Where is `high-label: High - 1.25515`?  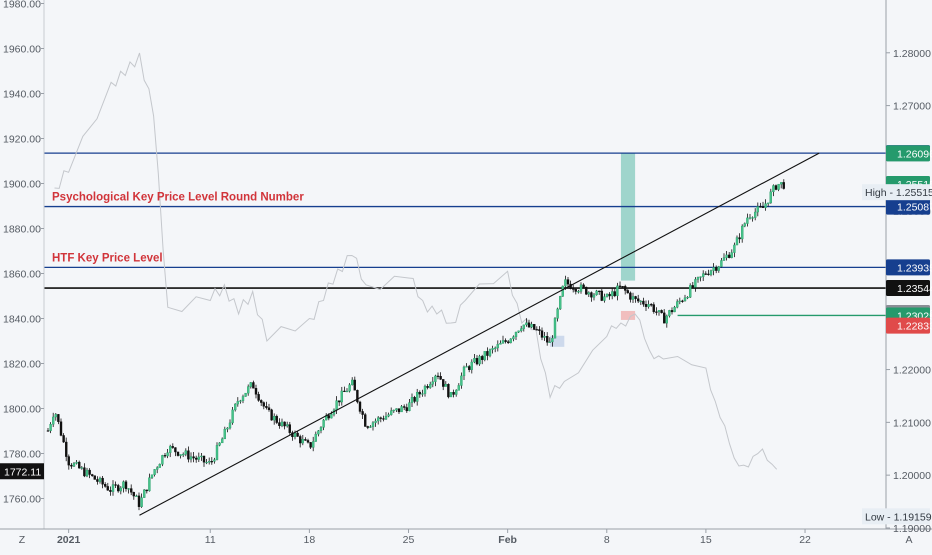 high-label: High - 1.25515 is located at coordinates (898, 193).